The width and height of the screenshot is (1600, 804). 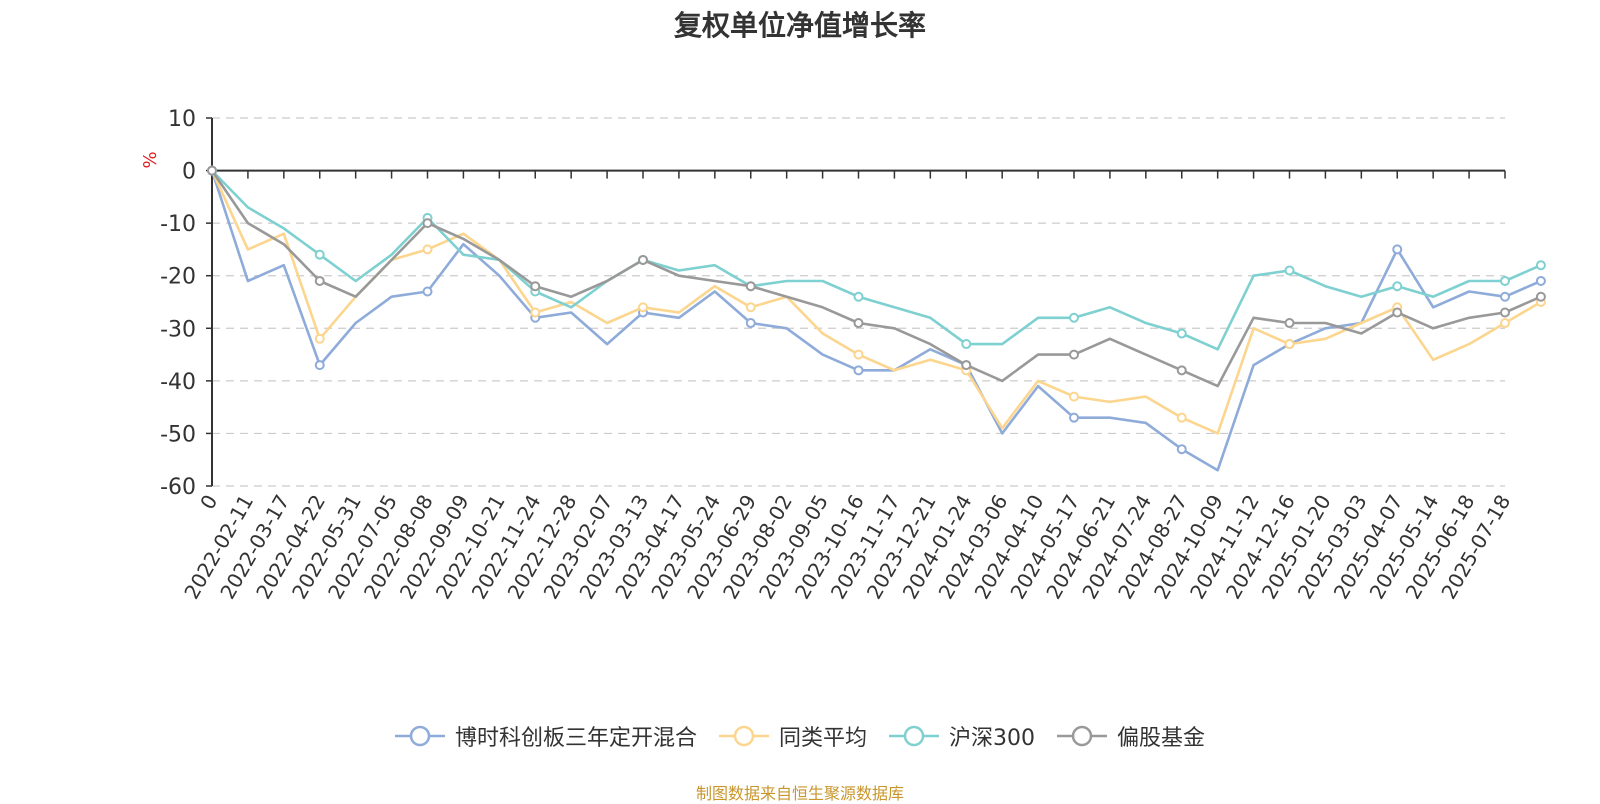 What do you see at coordinates (189, 172) in the screenshot?
I see `y-tick-label: 0` at bounding box center [189, 172].